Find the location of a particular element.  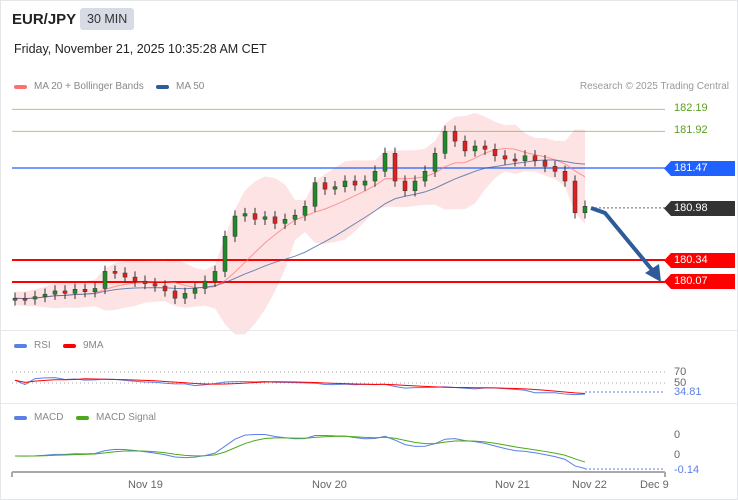

x-tick-label: Nov 20 is located at coordinates (329, 485).